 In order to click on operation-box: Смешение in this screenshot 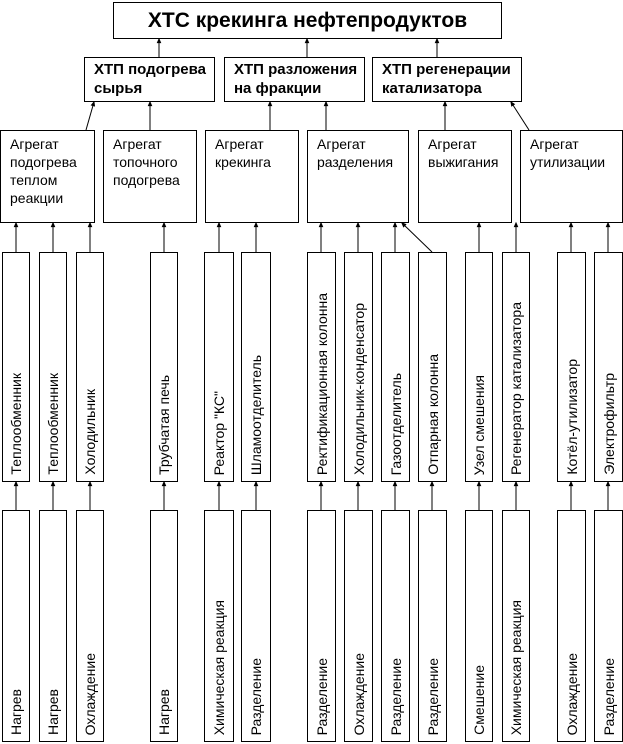, I will do `click(479, 626)`.